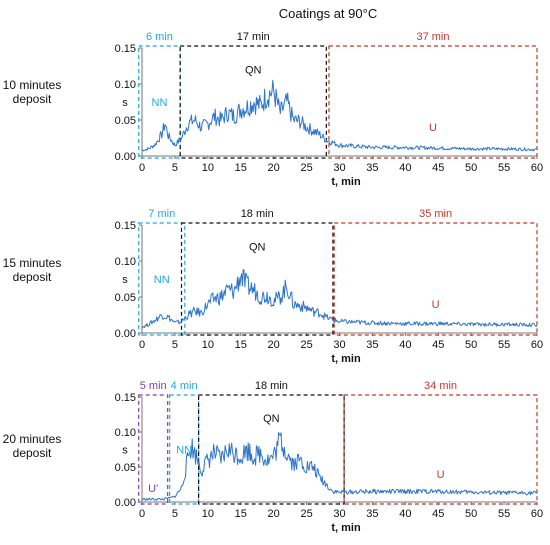 The image size is (550, 545). Describe the element at coordinates (306, 514) in the screenshot. I see `panel-3-xtick-label: 25` at that location.